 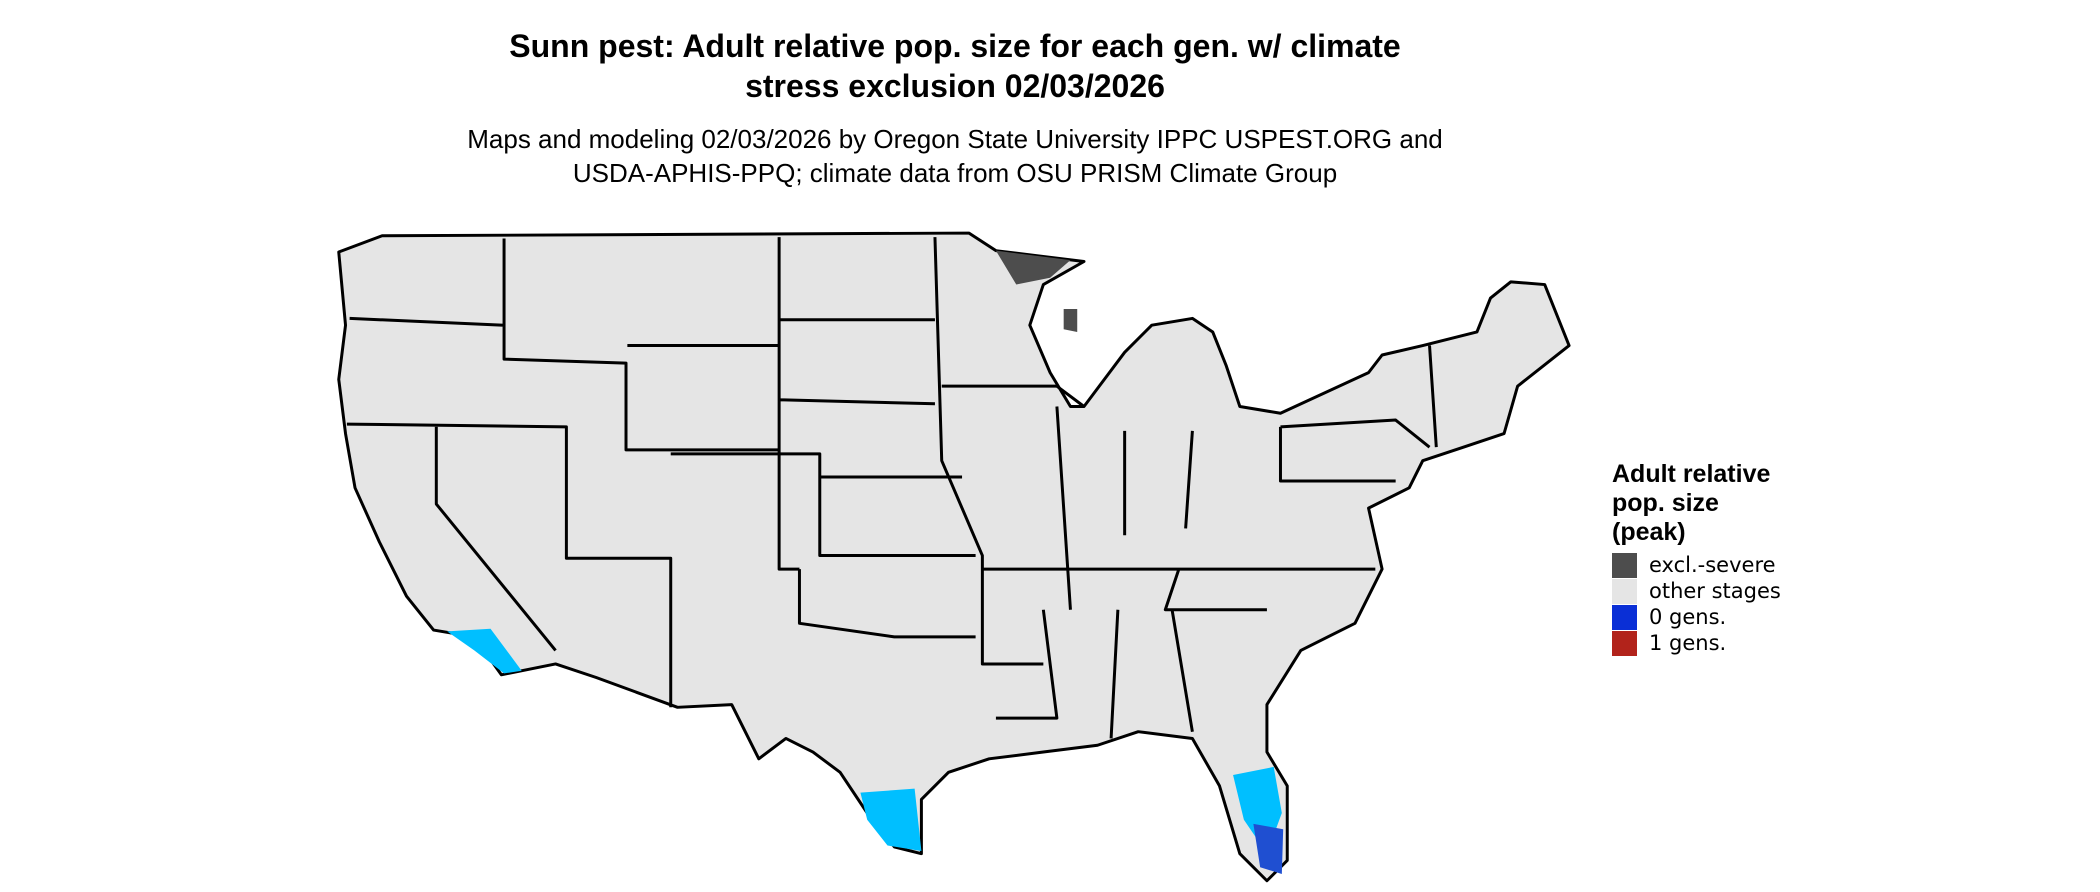 What do you see at coordinates (1712, 565) in the screenshot?
I see `legend-label: excl.-severe` at bounding box center [1712, 565].